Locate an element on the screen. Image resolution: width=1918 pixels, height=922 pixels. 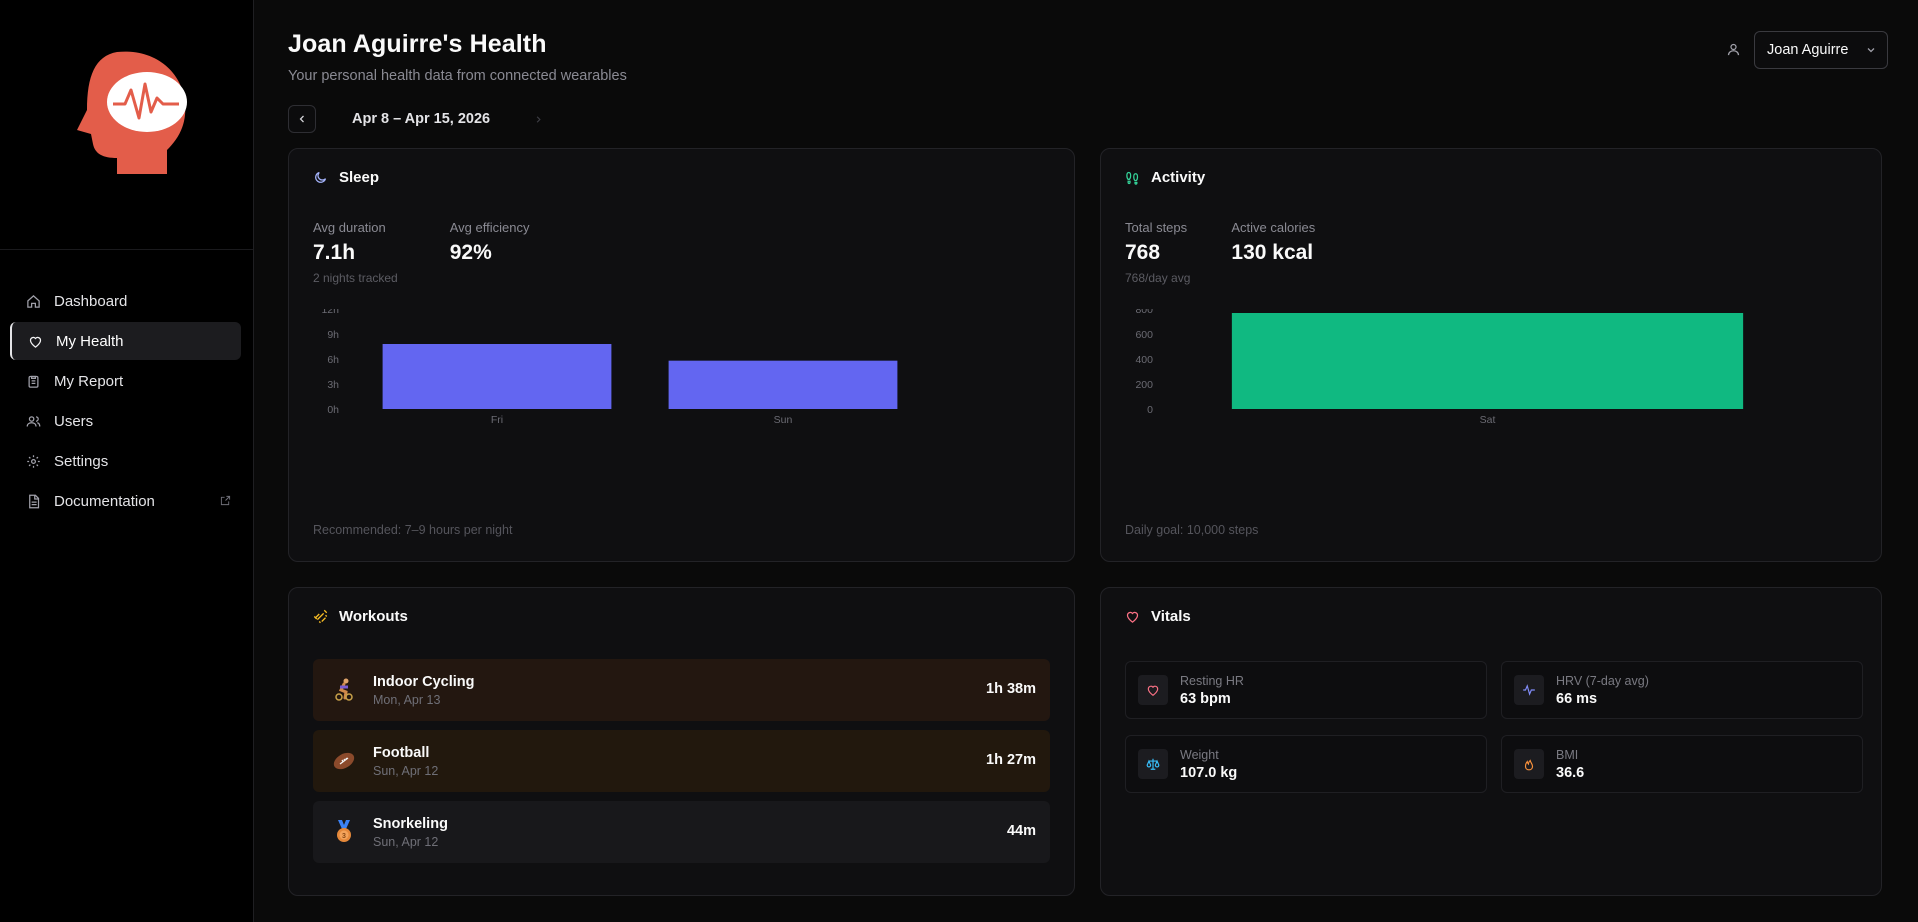
bar-fri is located at coordinates (497, 376).